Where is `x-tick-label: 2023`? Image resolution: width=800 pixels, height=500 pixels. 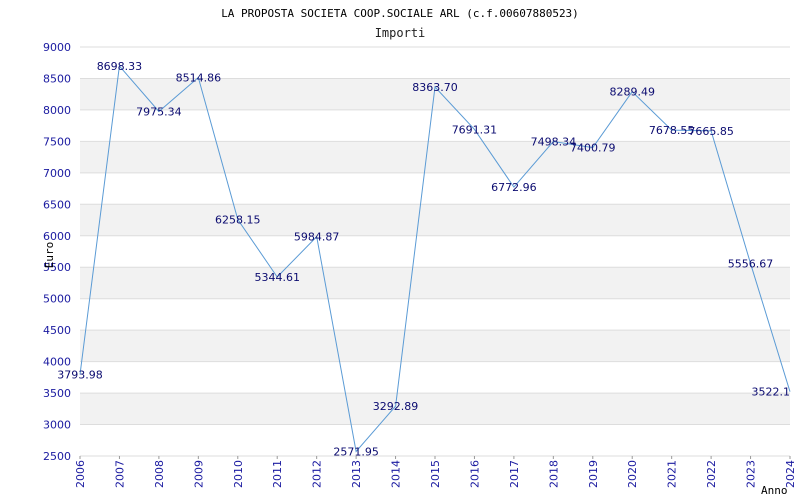 x-tick-label: 2023 is located at coordinates (751, 474).